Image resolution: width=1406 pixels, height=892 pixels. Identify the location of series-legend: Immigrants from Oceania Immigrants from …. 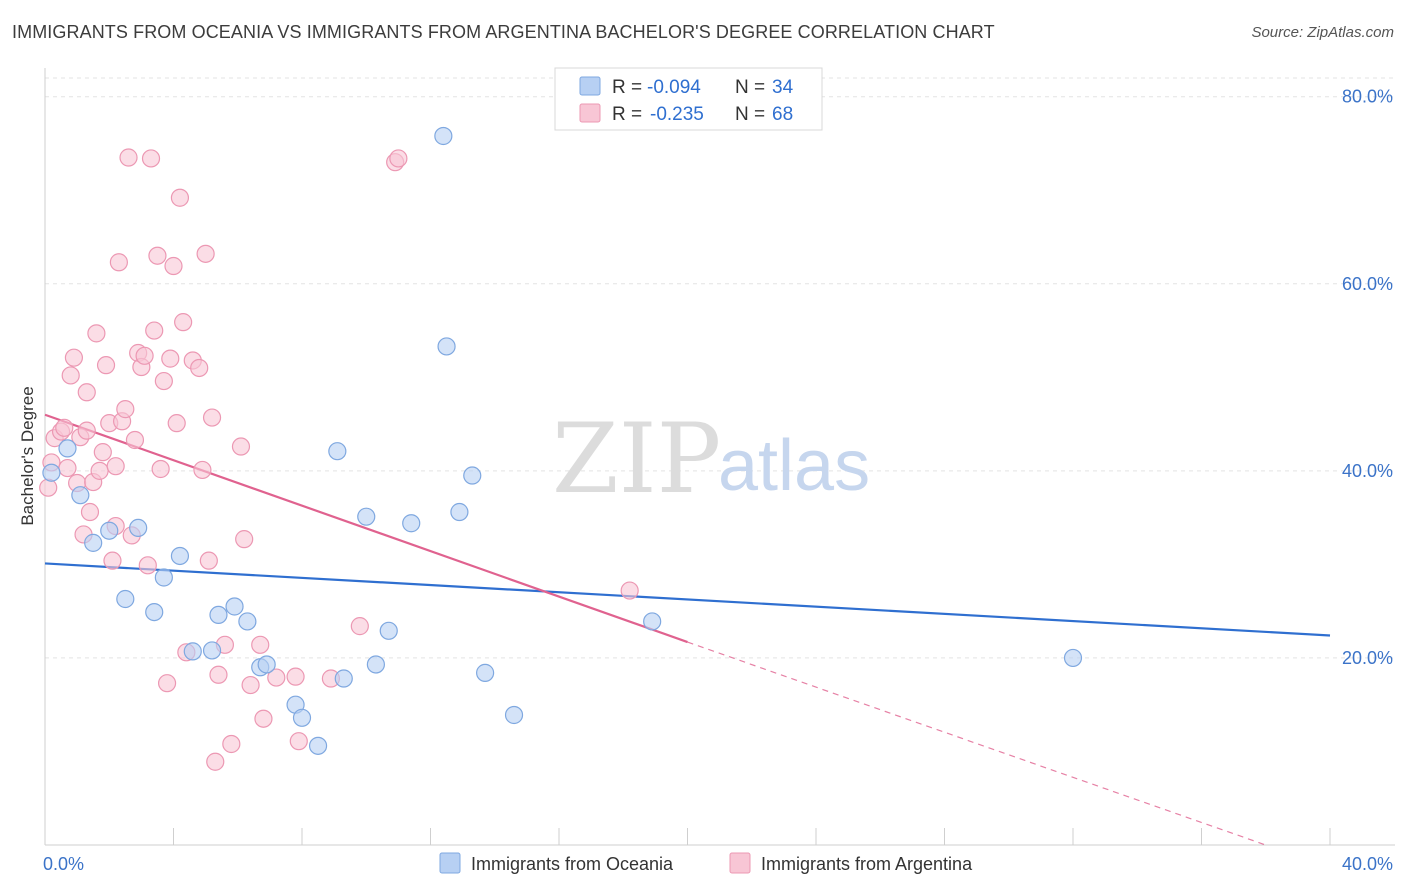
(706, 863).